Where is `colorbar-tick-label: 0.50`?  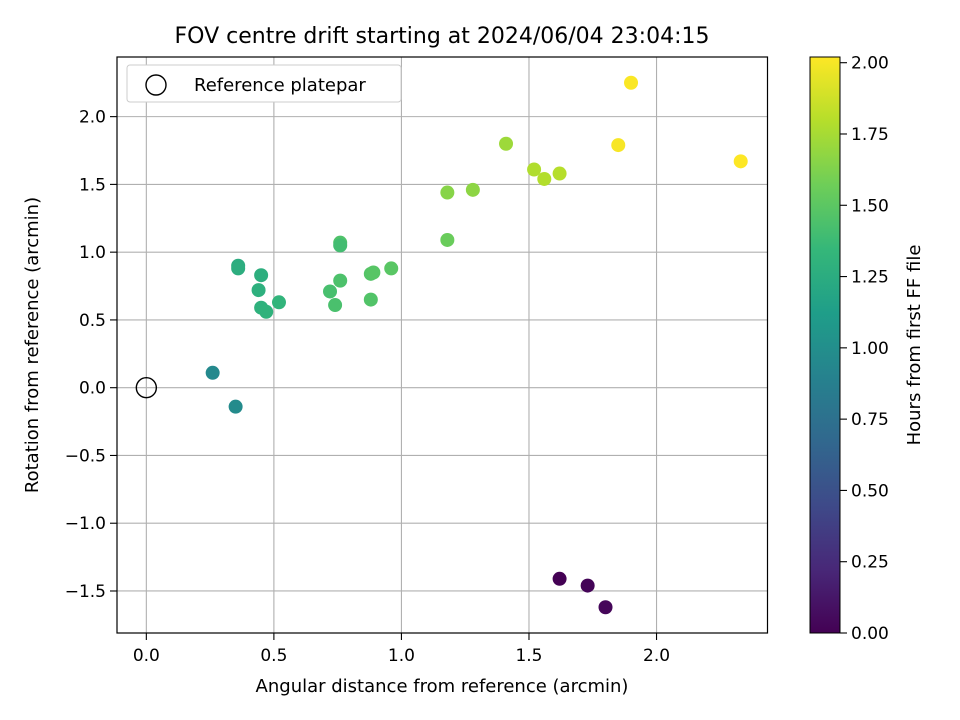 colorbar-tick-label: 0.50 is located at coordinates (870, 491).